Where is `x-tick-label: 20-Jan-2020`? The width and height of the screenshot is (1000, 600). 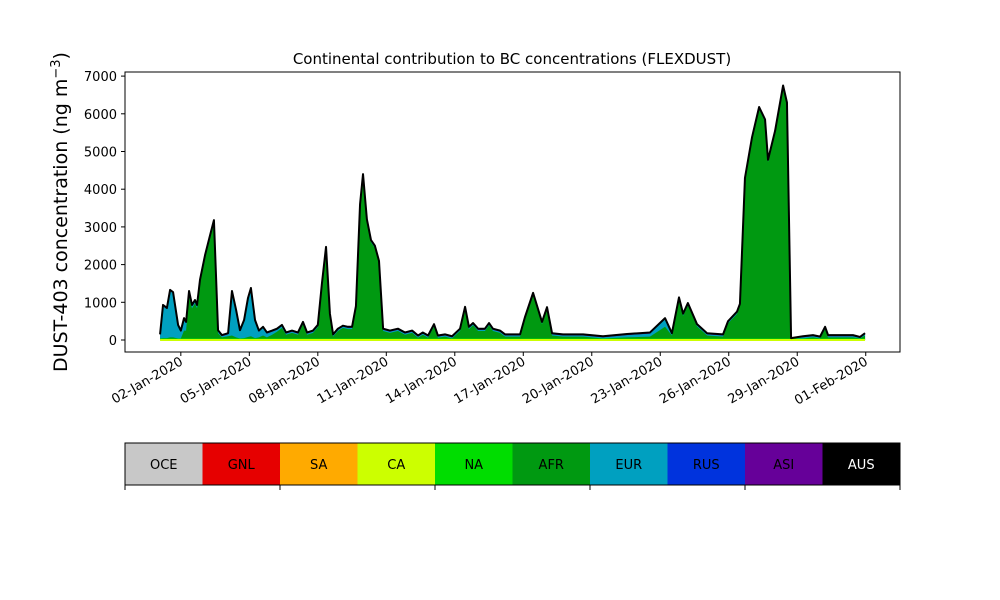 x-tick-label: 20-Jan-2020 is located at coordinates (558, 380).